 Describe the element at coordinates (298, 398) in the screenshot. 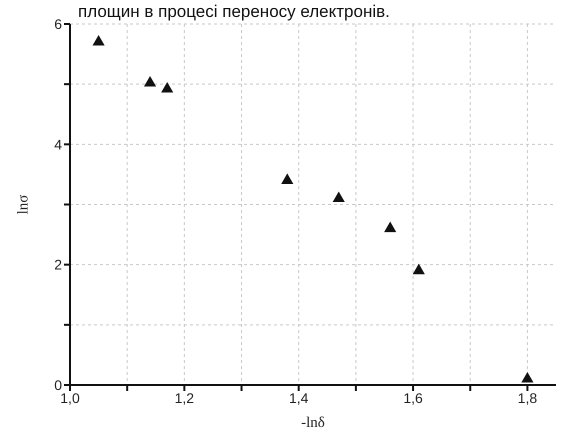

I see `x-tick-label: 1,4` at that location.